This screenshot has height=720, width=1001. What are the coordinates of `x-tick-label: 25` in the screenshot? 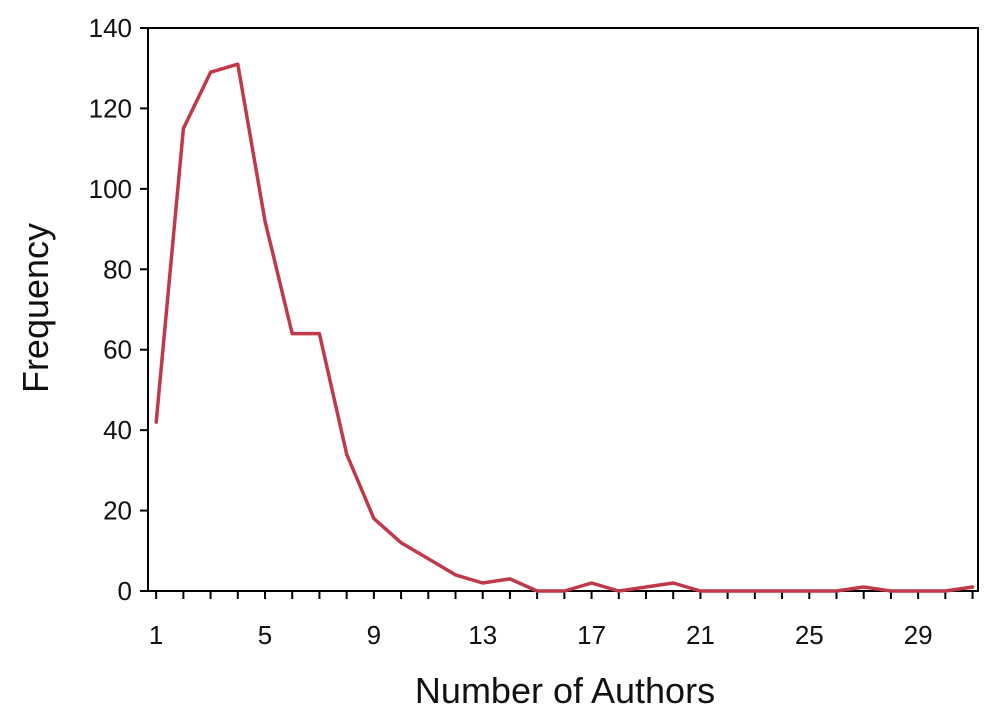 It's located at (809, 635).